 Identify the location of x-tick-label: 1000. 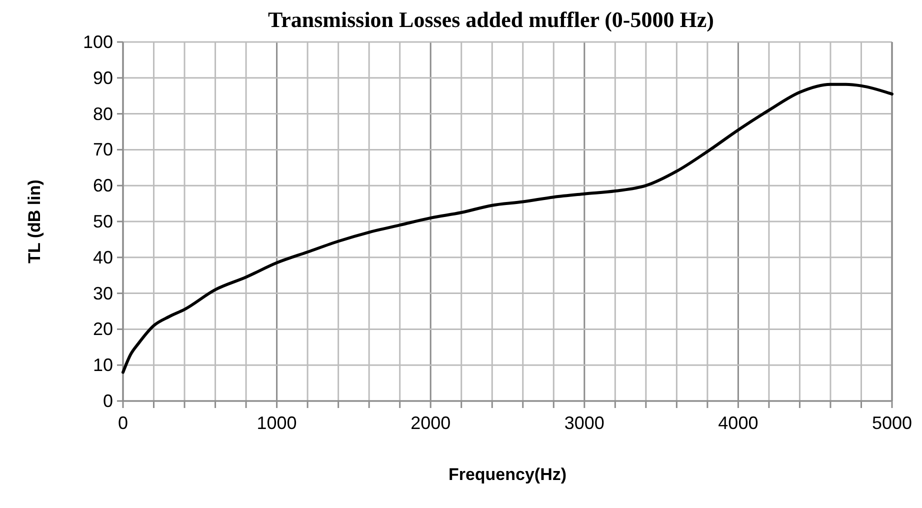
(276, 423).